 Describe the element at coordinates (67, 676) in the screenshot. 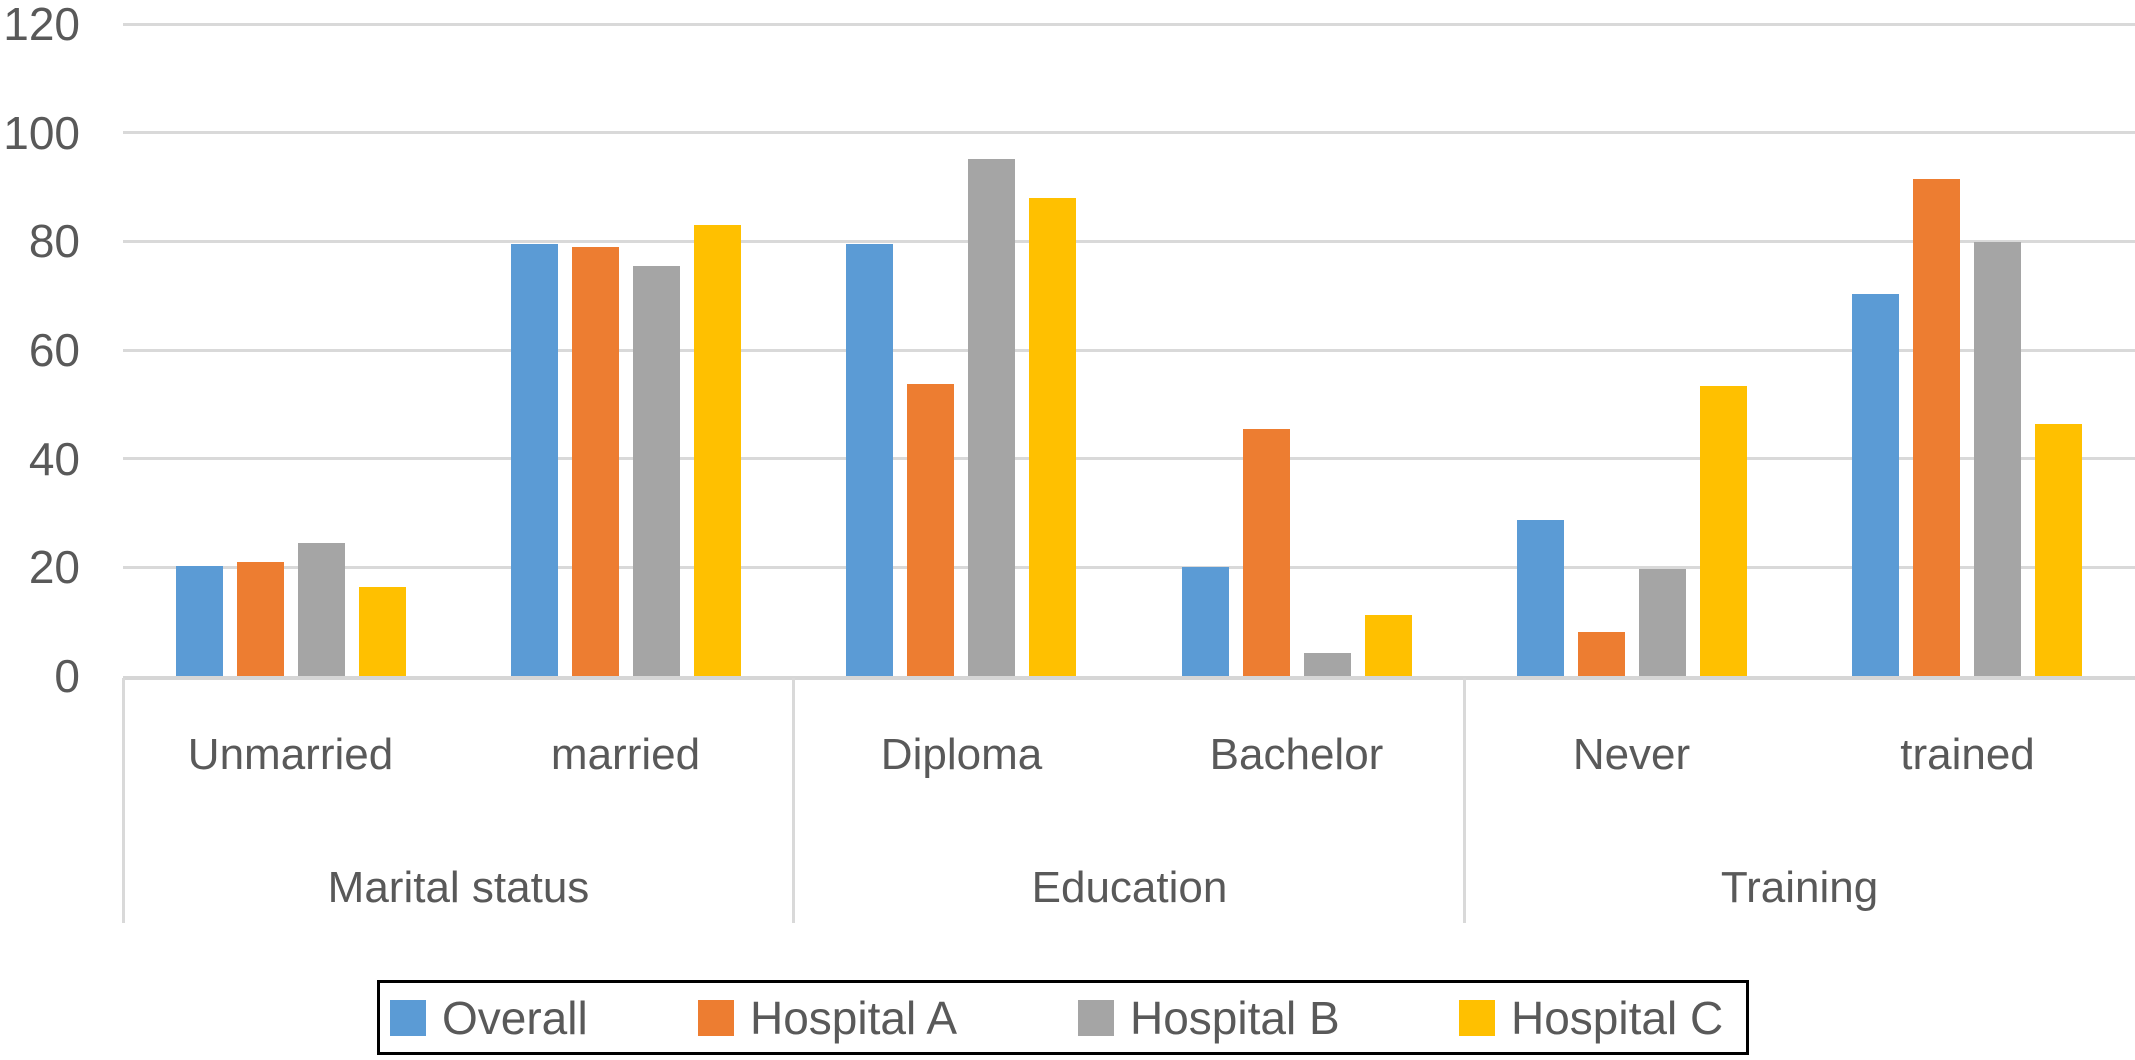

I see `y-tick-label-0: 0` at that location.